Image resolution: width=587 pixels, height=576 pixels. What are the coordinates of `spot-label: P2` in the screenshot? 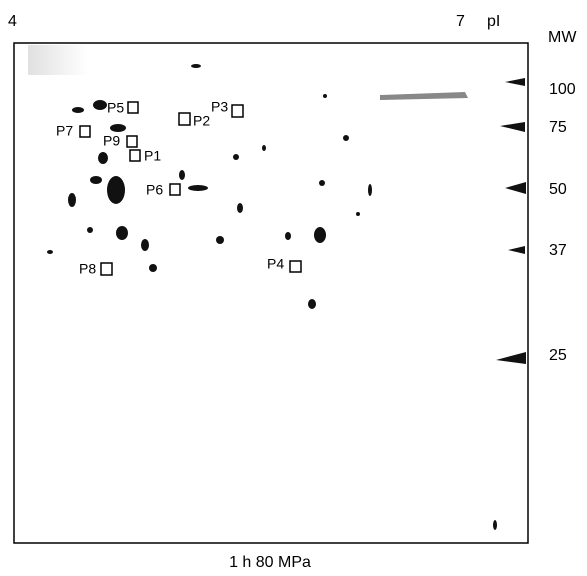 It's located at (201, 121).